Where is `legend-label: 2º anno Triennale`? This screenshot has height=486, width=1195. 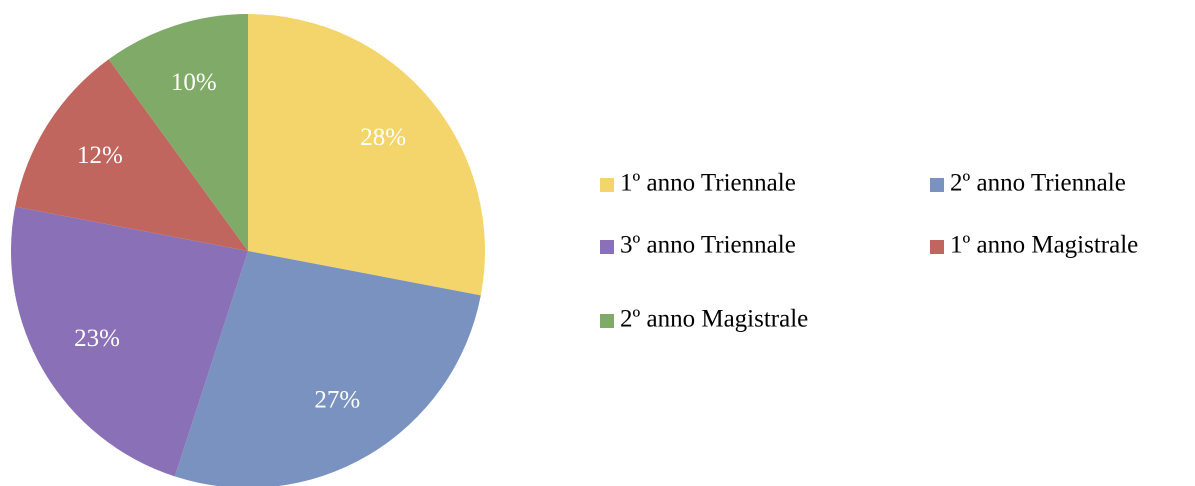
legend-label: 2º anno Triennale is located at coordinates (1038, 183).